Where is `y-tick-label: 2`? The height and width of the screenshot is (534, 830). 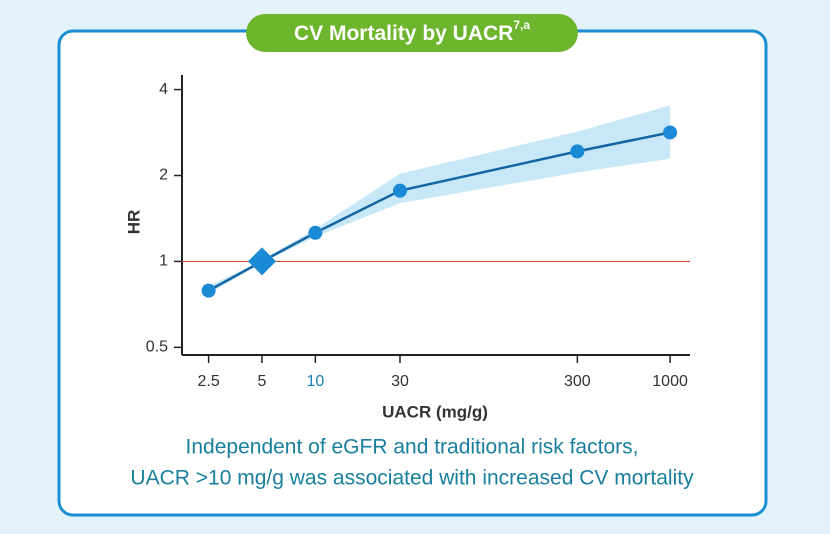
y-tick-label: 2 is located at coordinates (163, 175).